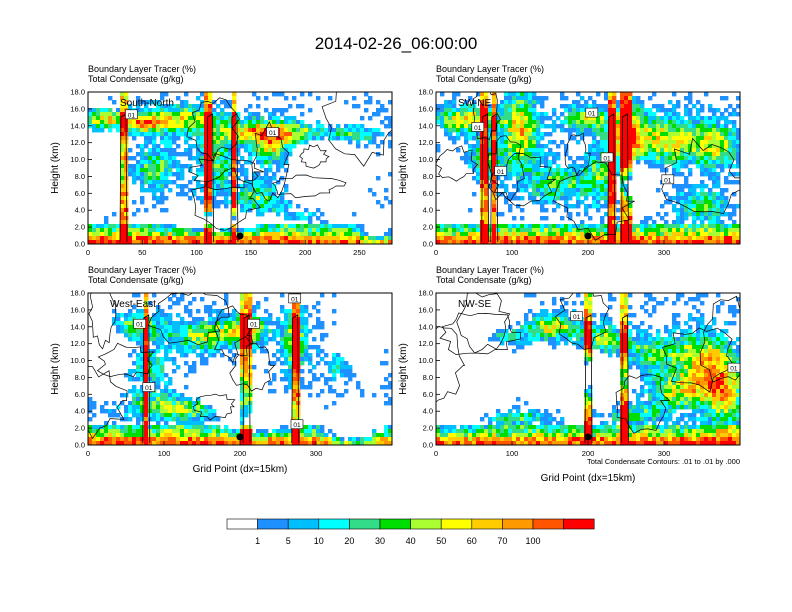 Image resolution: width=792 pixels, height=612 pixels. What do you see at coordinates (251, 252) in the screenshot?
I see `x-tick-label: 150` at bounding box center [251, 252].